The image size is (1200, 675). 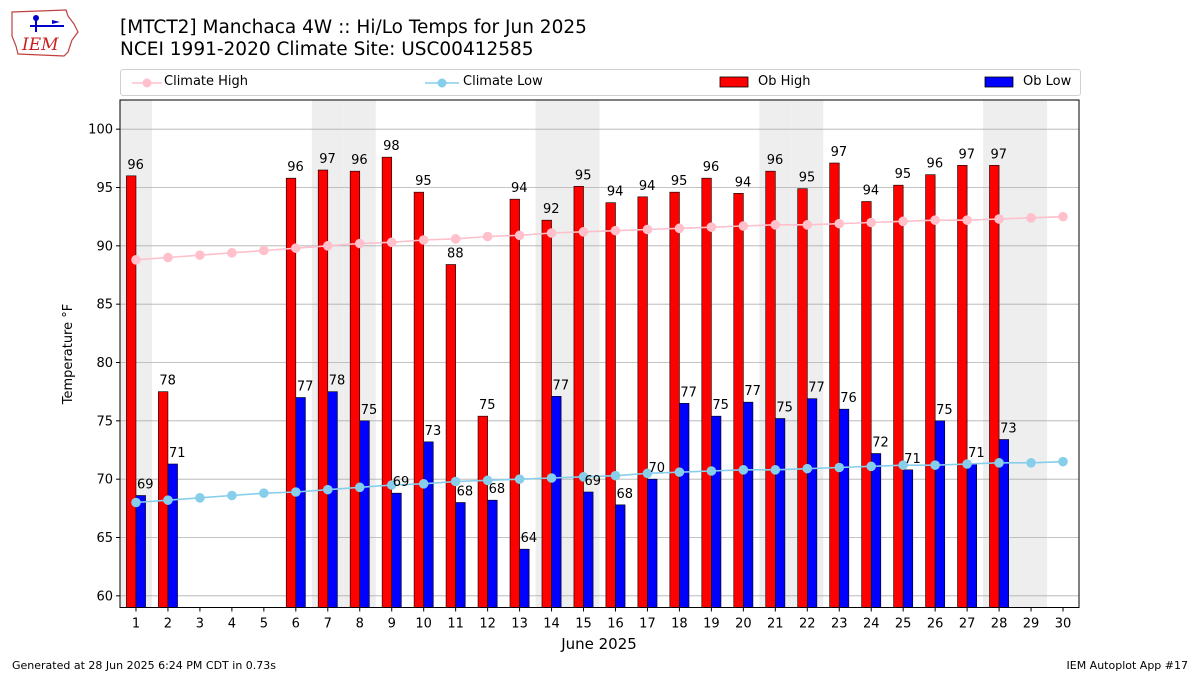 I want to click on x-tick-label: 1, so click(x=136, y=624).